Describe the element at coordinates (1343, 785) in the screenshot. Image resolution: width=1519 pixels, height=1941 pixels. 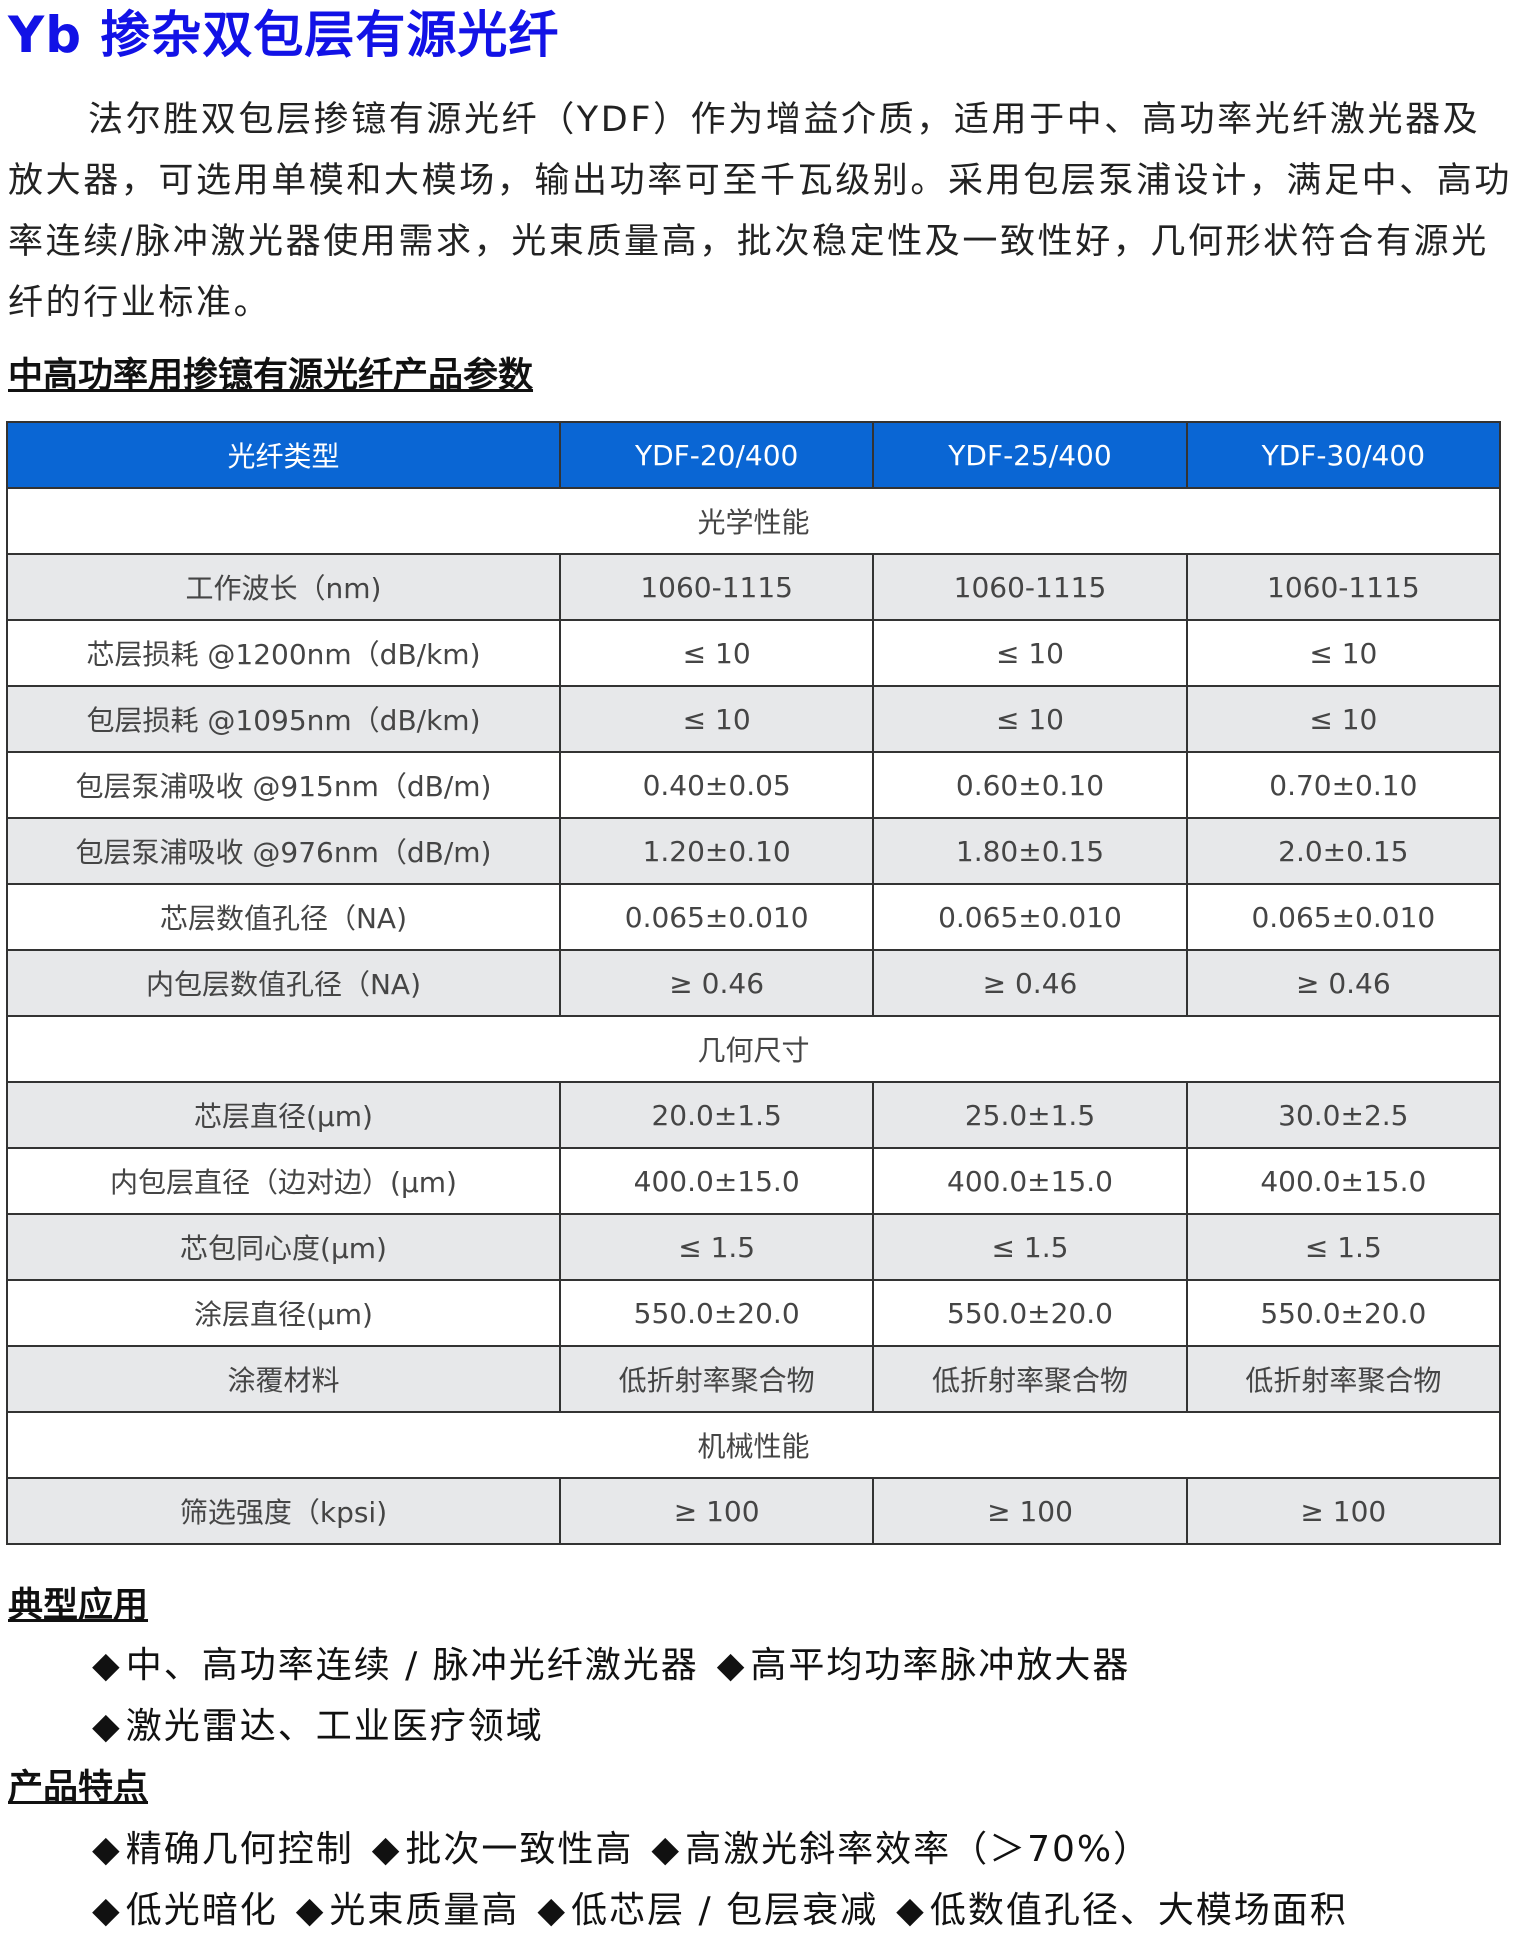
I see `param-value-cell: 0.70±0.10` at that location.